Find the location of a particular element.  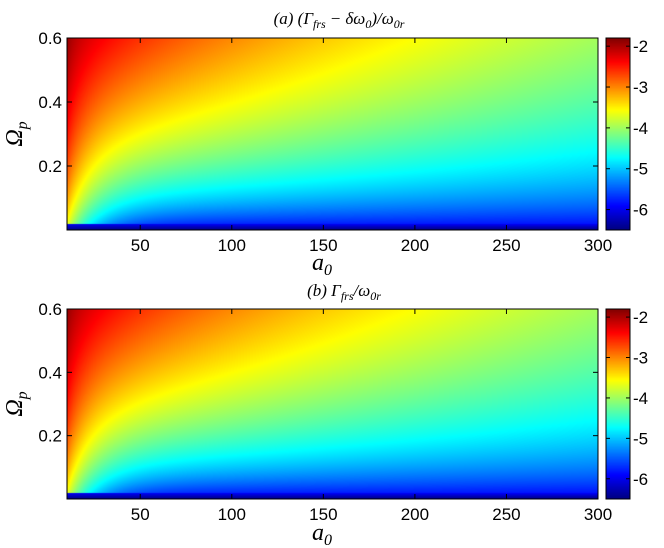

panel-b-colorbar-tick-label: -6 is located at coordinates (640, 479).